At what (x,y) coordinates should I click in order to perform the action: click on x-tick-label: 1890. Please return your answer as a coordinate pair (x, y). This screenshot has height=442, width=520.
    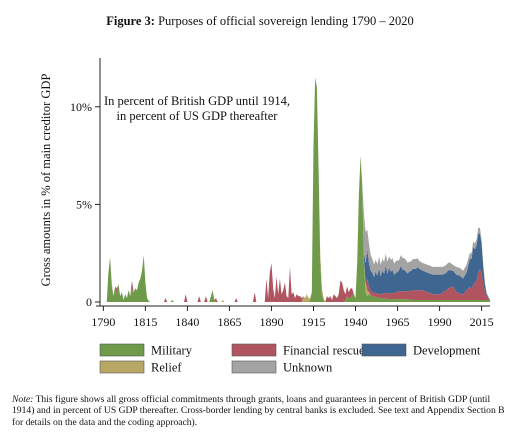
    Looking at the image, I should click on (271, 322).